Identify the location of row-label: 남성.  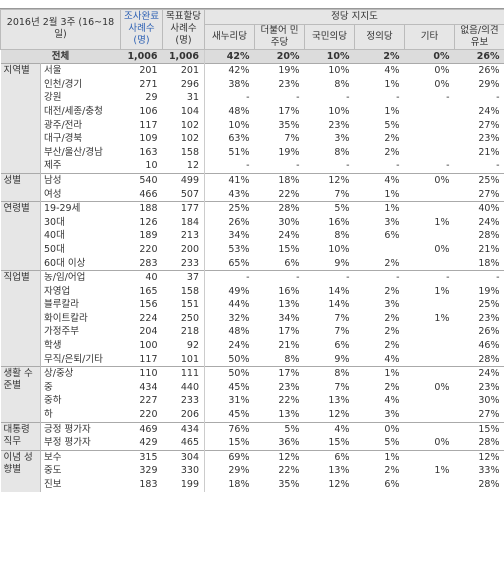
(81, 180).